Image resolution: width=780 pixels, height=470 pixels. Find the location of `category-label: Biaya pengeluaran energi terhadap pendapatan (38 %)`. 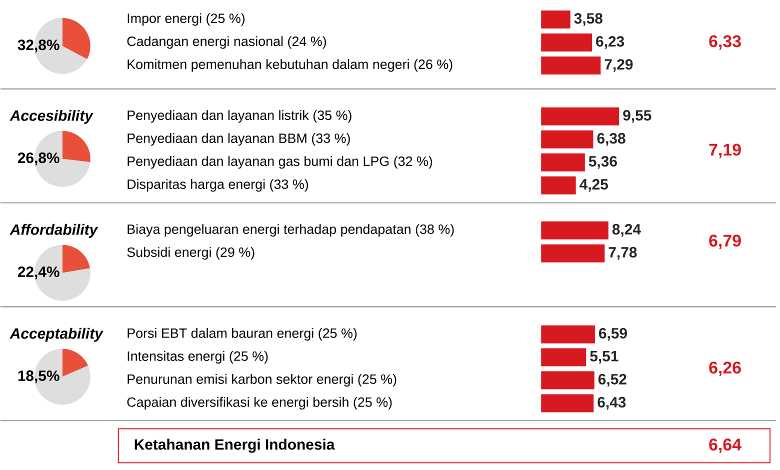

category-label: Biaya pengeluaran energi terhadap pendapatan (38 %) is located at coordinates (291, 230).